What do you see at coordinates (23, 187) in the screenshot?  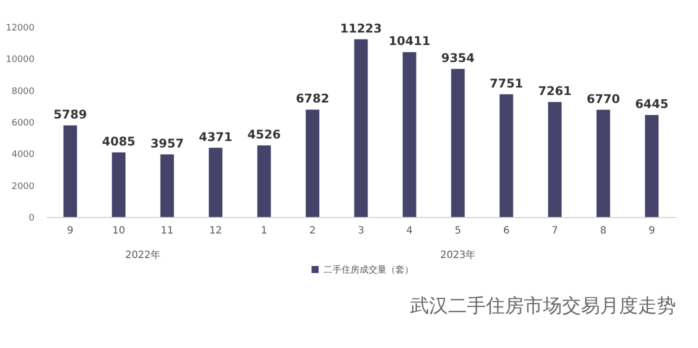 I see `y-tick-label: 2000` at bounding box center [23, 187].